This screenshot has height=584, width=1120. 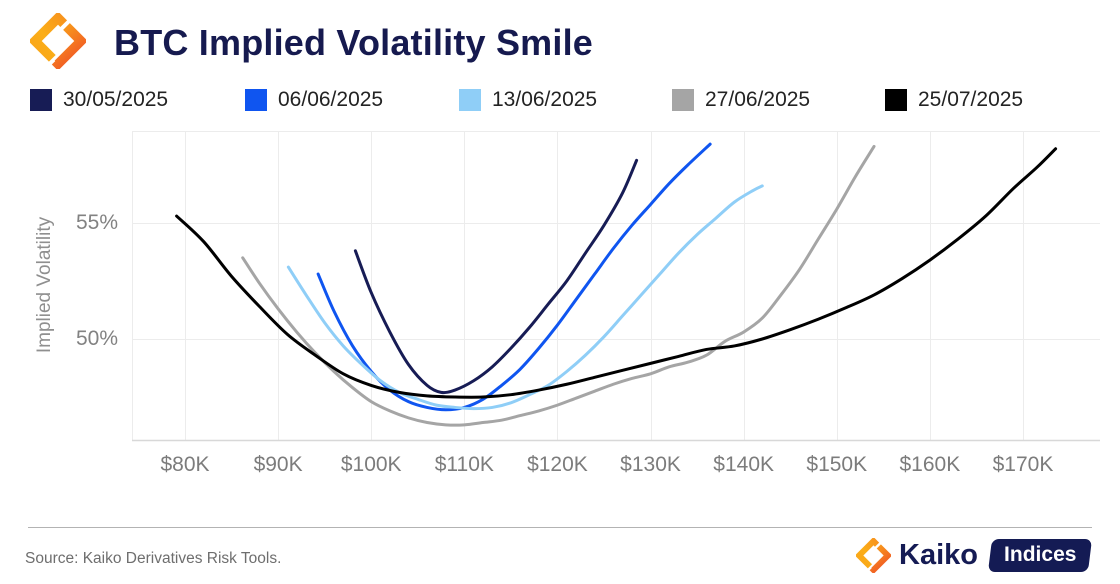 What do you see at coordinates (1023, 464) in the screenshot?
I see `x-tick-label: $170K` at bounding box center [1023, 464].